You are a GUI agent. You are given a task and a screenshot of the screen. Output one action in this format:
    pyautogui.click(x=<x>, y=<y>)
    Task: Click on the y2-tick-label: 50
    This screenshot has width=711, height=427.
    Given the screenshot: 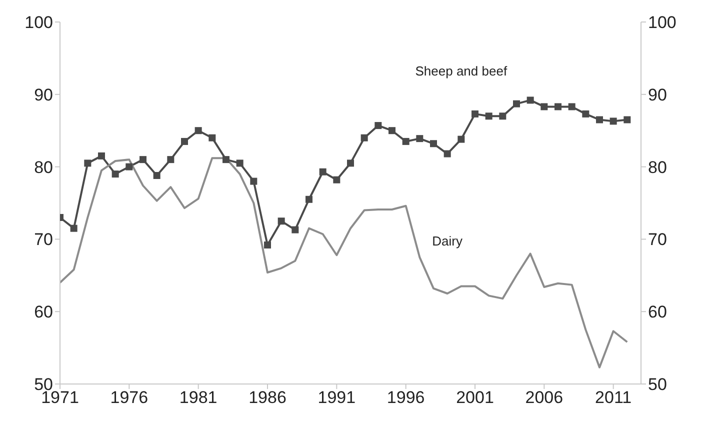 What is the action you would take?
    pyautogui.click(x=657, y=384)
    